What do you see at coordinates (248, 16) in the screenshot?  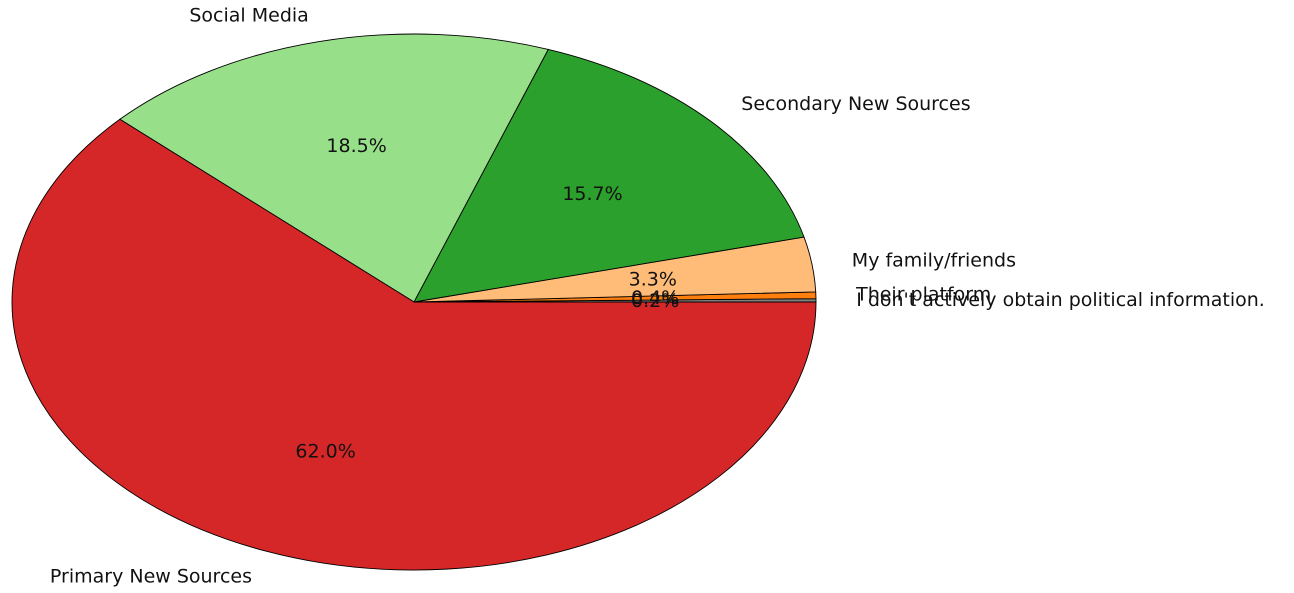 I see `slice-label-social-media: Social Media` at bounding box center [248, 16].